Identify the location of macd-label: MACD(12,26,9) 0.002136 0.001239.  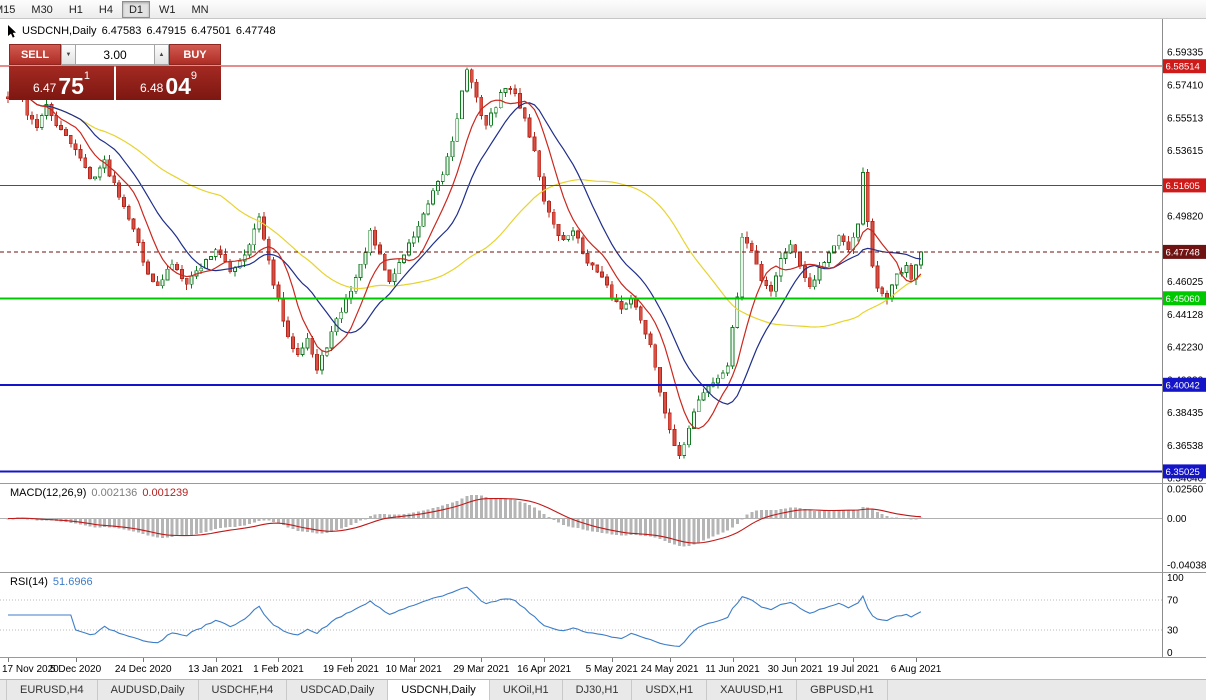
(101, 493).